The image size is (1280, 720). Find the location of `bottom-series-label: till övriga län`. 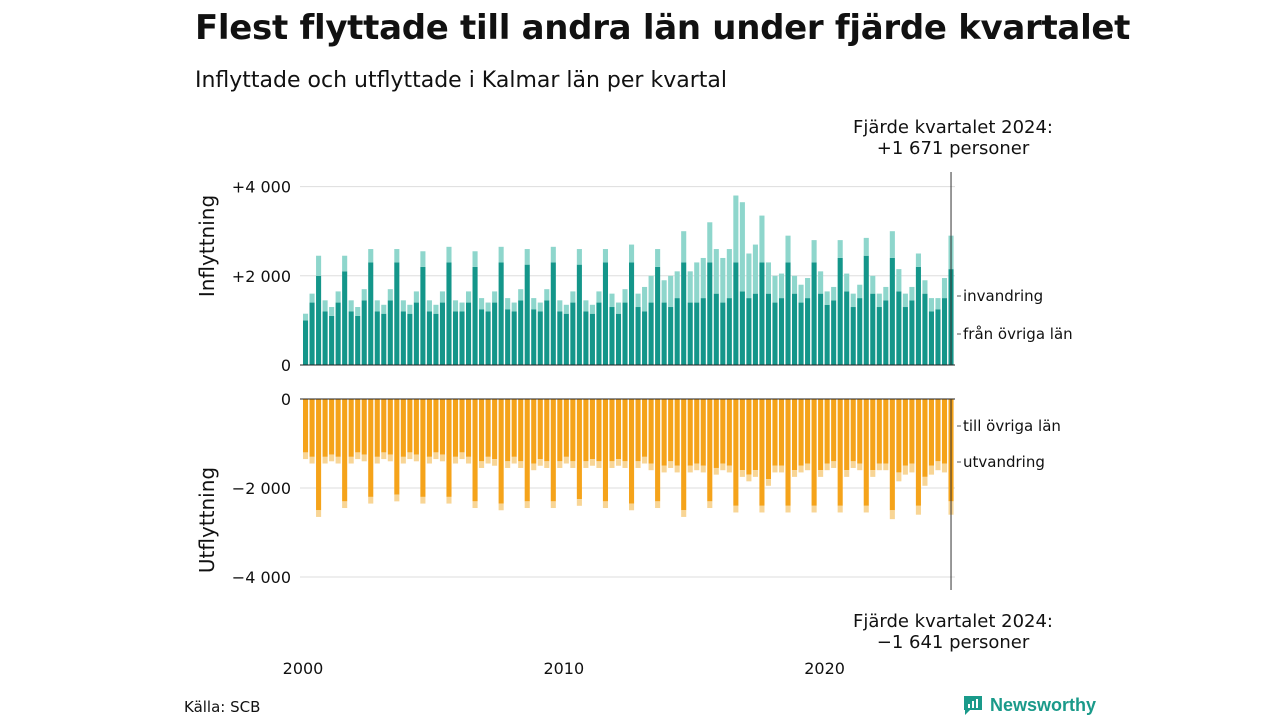

bottom-series-label: till övriga län is located at coordinates (1012, 426).